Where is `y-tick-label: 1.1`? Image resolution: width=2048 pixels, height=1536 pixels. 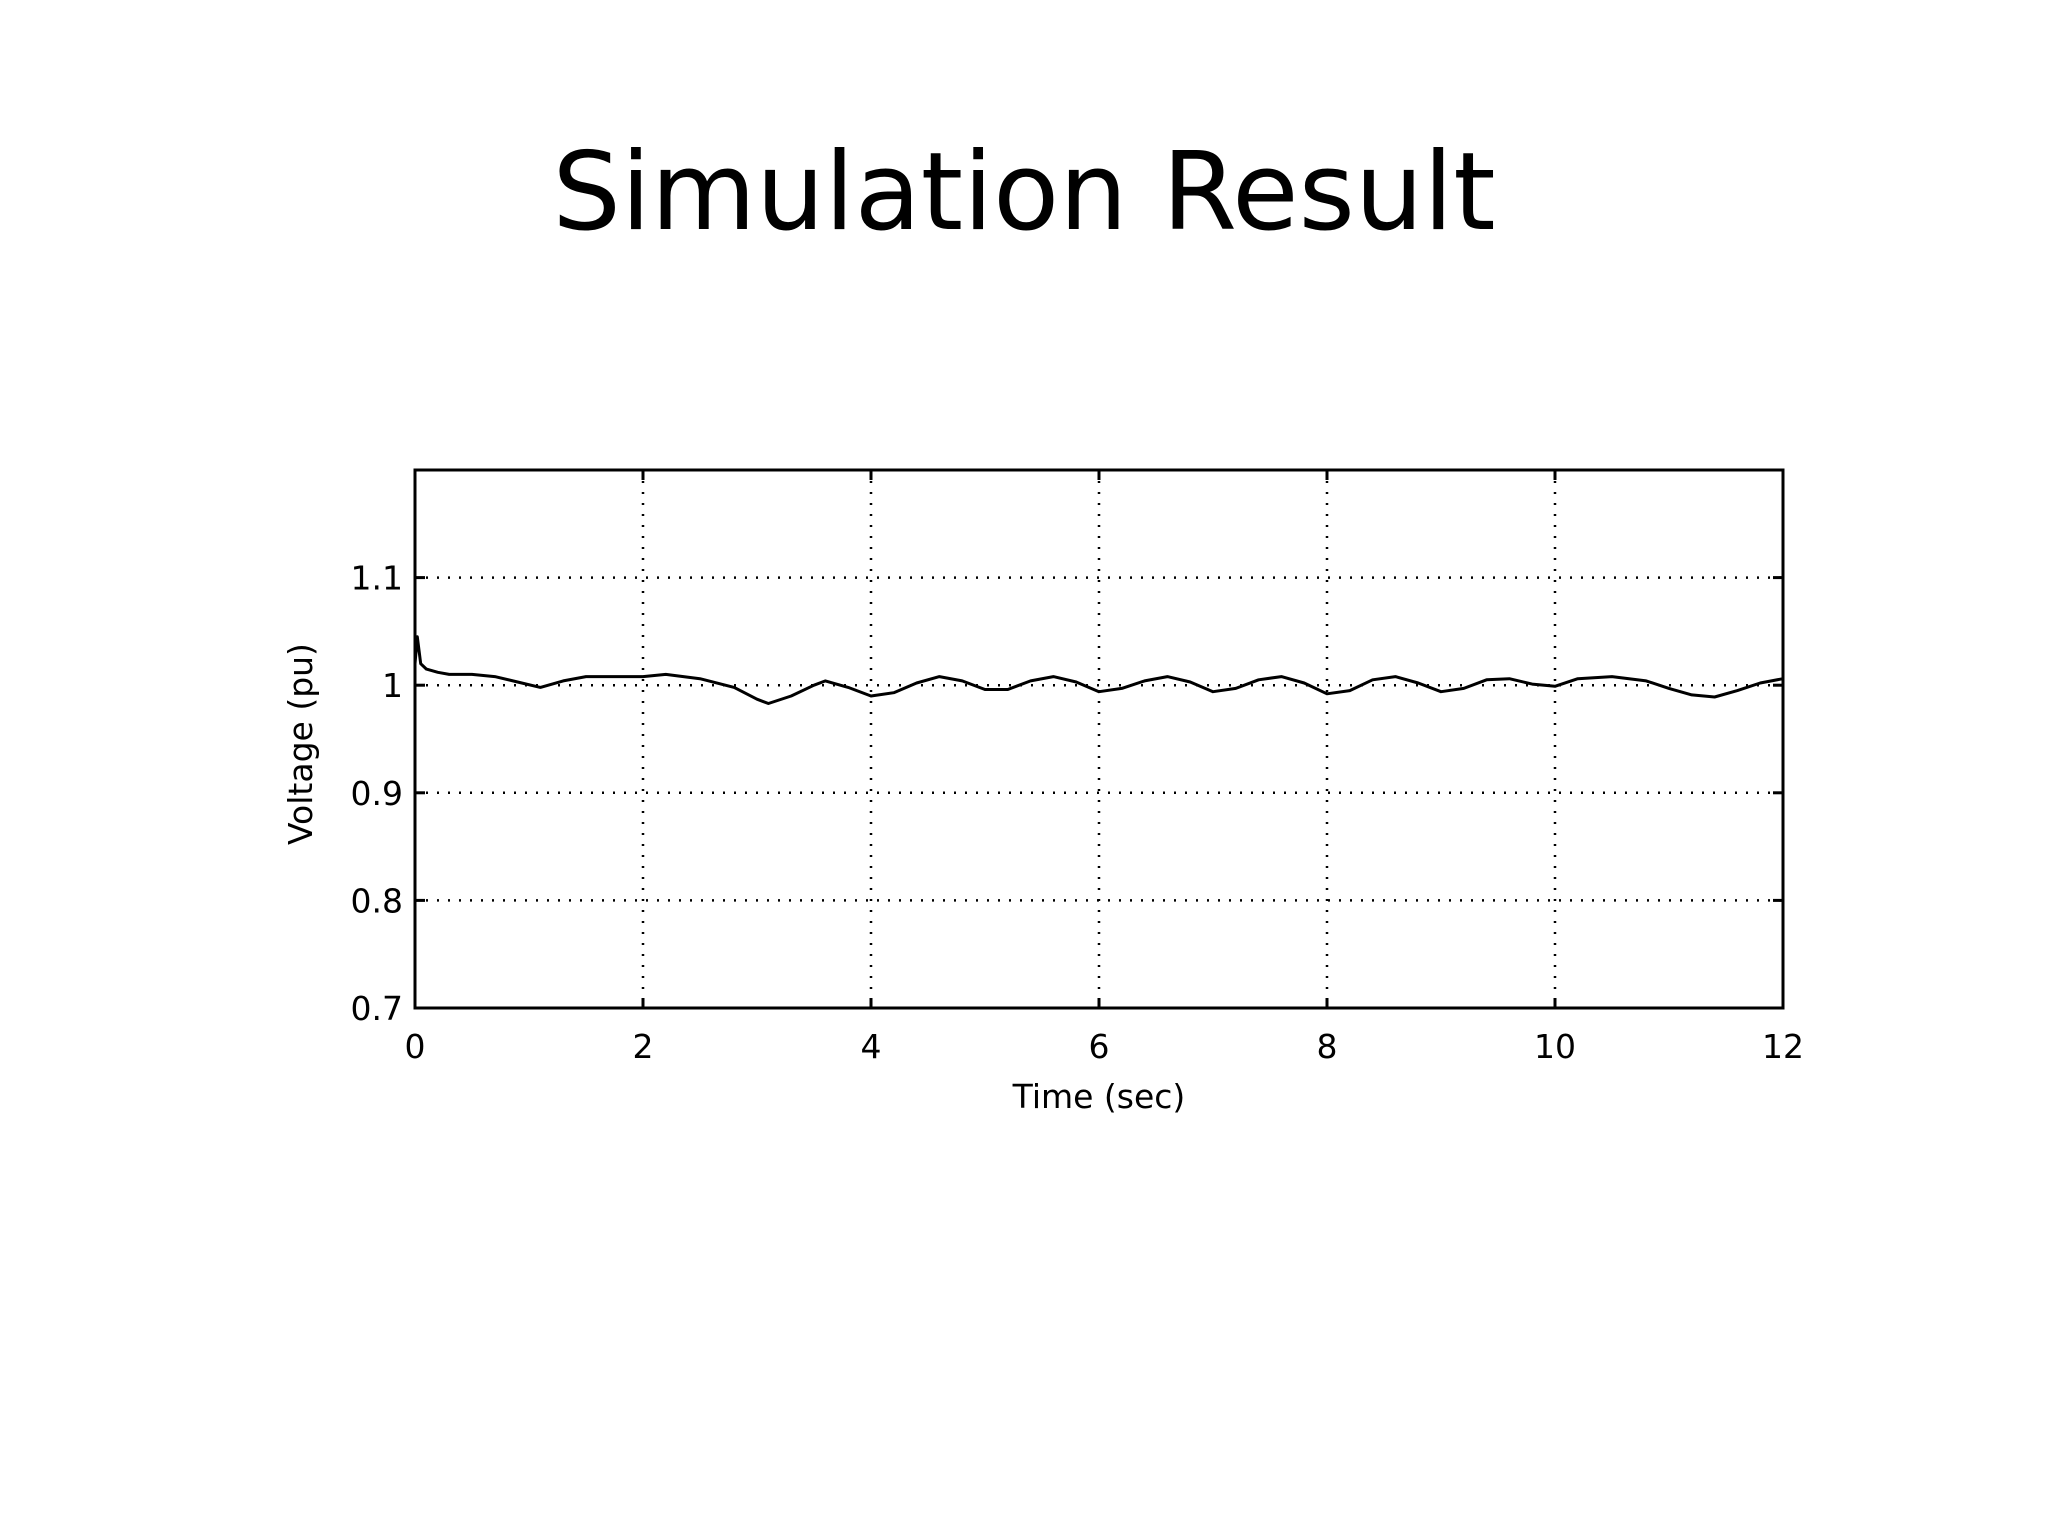
y-tick-label: 1.1 is located at coordinates (377, 578).